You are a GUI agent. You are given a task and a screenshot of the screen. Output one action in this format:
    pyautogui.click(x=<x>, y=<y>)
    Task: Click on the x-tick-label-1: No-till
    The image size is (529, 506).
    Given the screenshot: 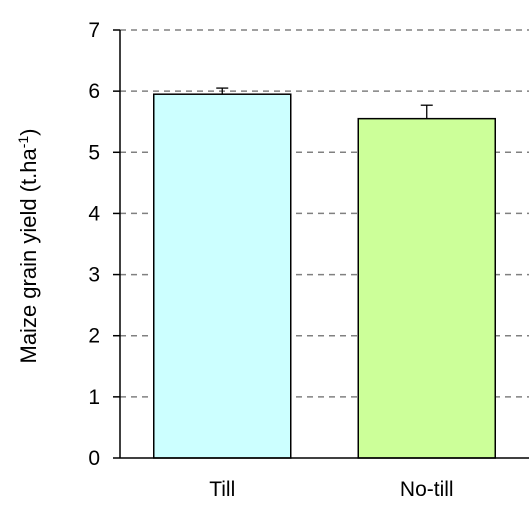 What is the action you would take?
    pyautogui.click(x=427, y=489)
    